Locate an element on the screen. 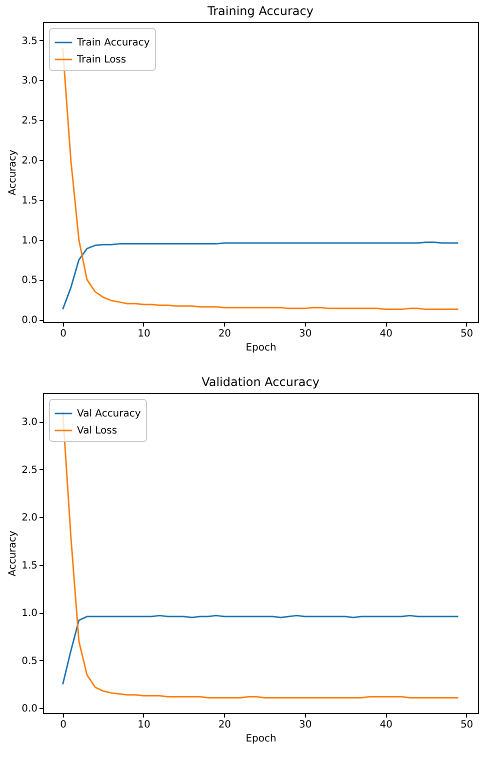  legend-label: Val Loss is located at coordinates (97, 431).